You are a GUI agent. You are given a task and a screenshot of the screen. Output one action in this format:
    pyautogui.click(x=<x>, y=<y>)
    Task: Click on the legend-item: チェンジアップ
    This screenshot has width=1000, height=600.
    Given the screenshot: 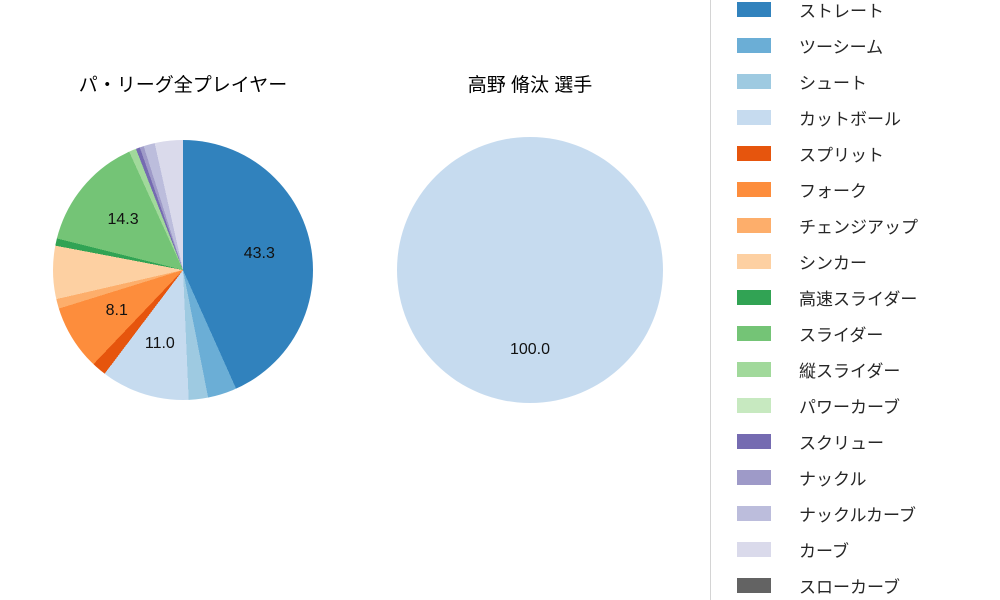 What is the action you would take?
    pyautogui.click(x=868, y=225)
    